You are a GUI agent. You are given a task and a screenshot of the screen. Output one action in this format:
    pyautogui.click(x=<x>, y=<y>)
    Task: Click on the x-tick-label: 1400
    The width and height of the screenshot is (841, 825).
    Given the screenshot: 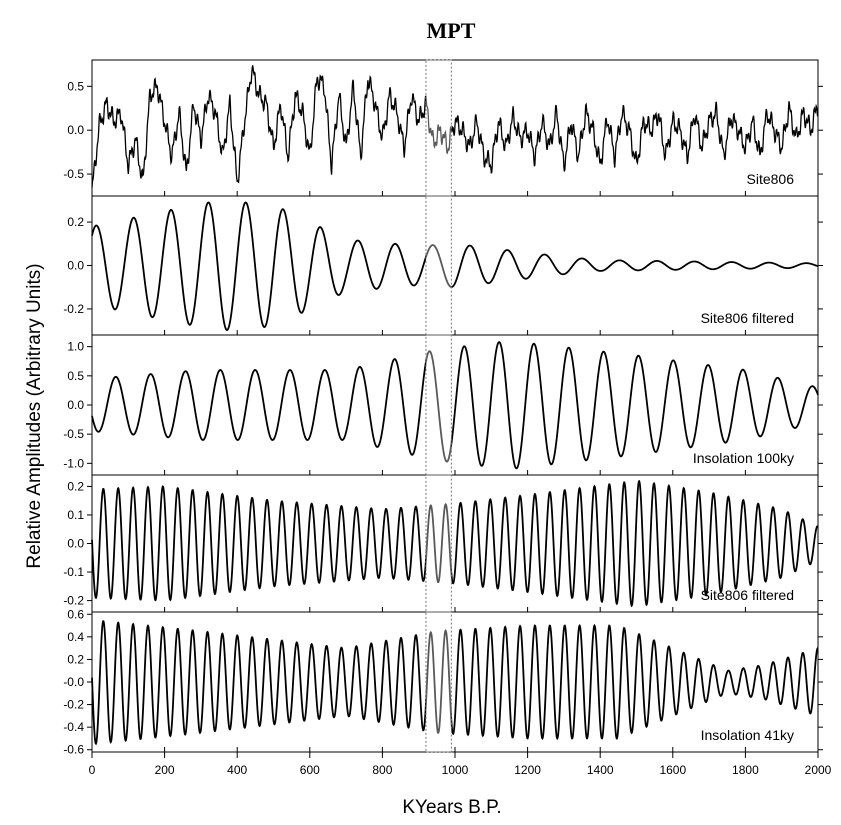 What is the action you would take?
    pyautogui.click(x=600, y=770)
    